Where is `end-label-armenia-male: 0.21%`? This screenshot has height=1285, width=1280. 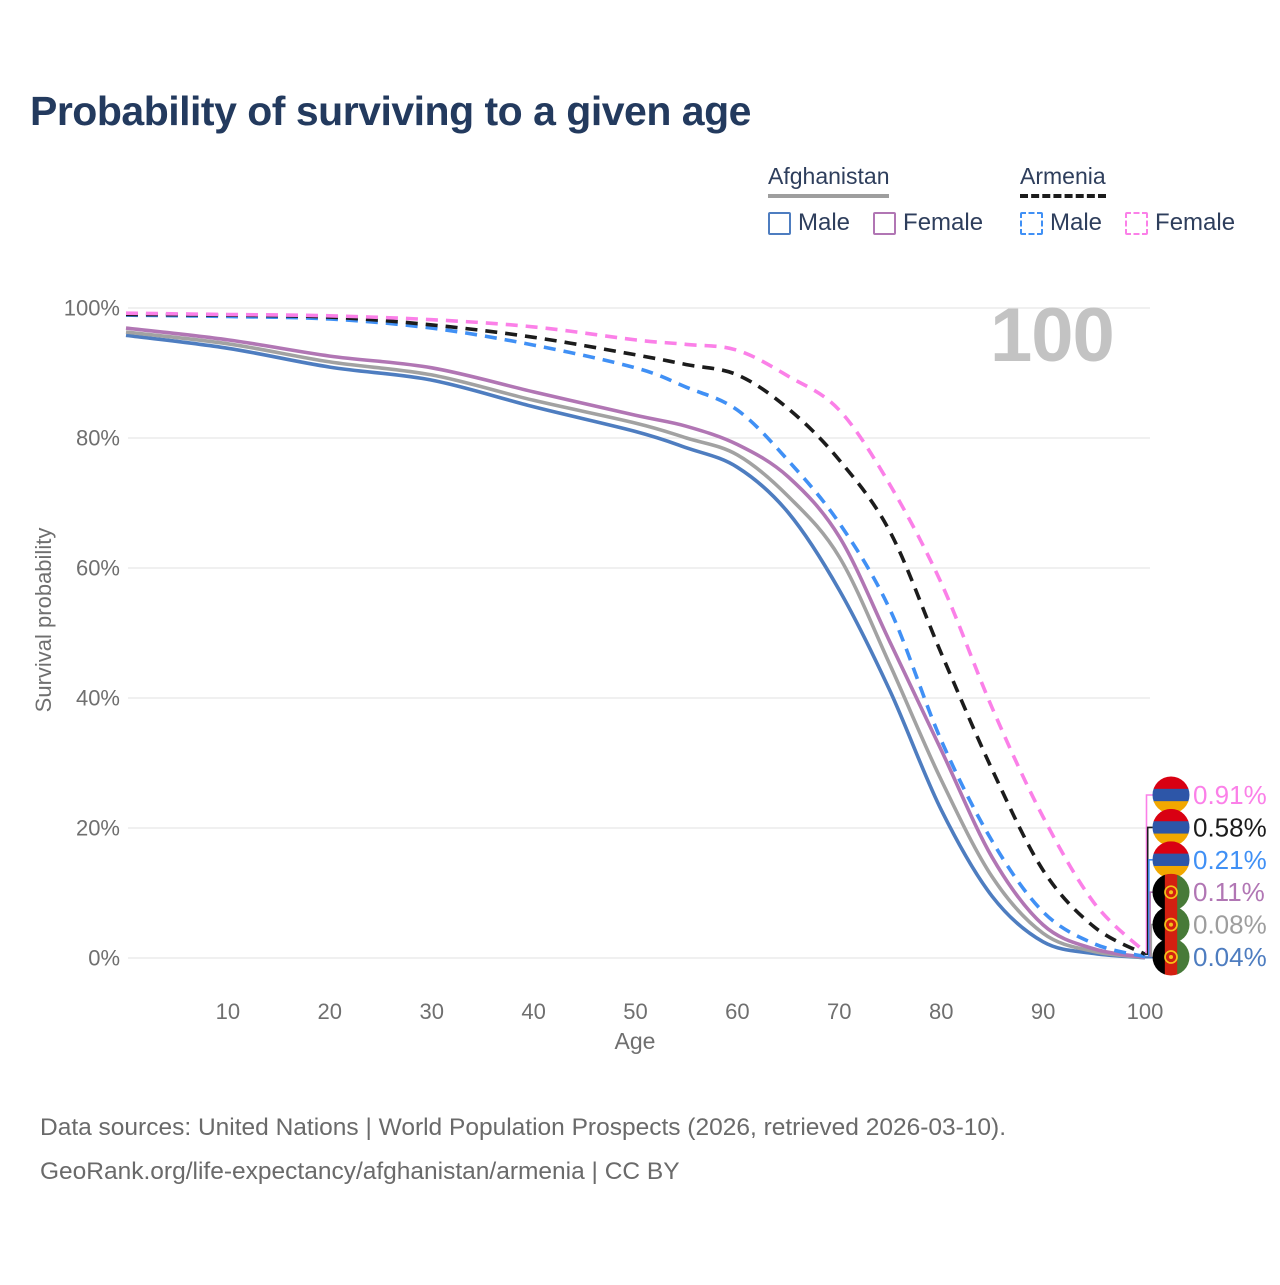
end-label-armenia-male: 0.21% is located at coordinates (1230, 860).